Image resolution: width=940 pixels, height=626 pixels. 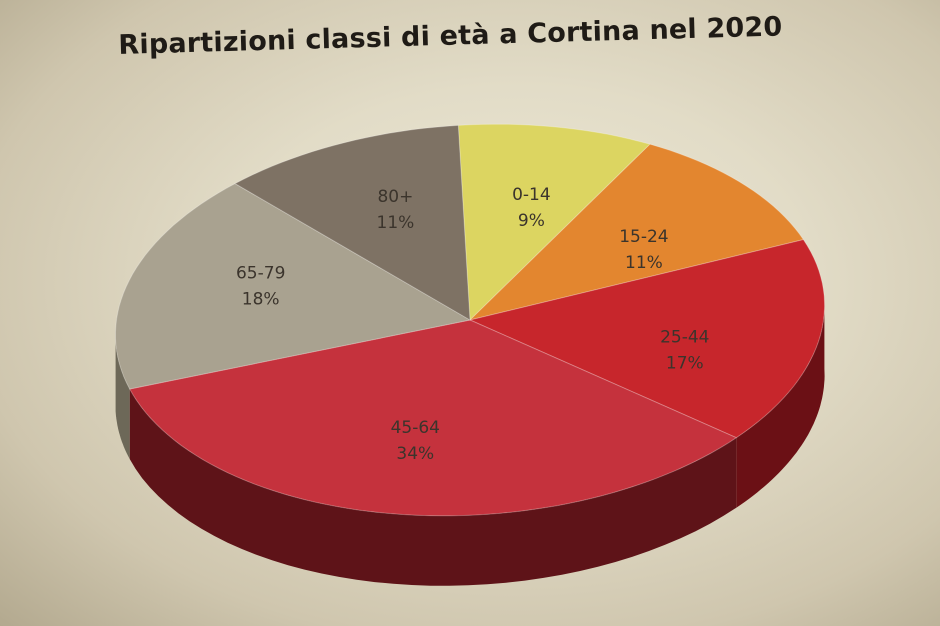 What do you see at coordinates (415, 428) in the screenshot?
I see `slice-category-label: 45-64` at bounding box center [415, 428].